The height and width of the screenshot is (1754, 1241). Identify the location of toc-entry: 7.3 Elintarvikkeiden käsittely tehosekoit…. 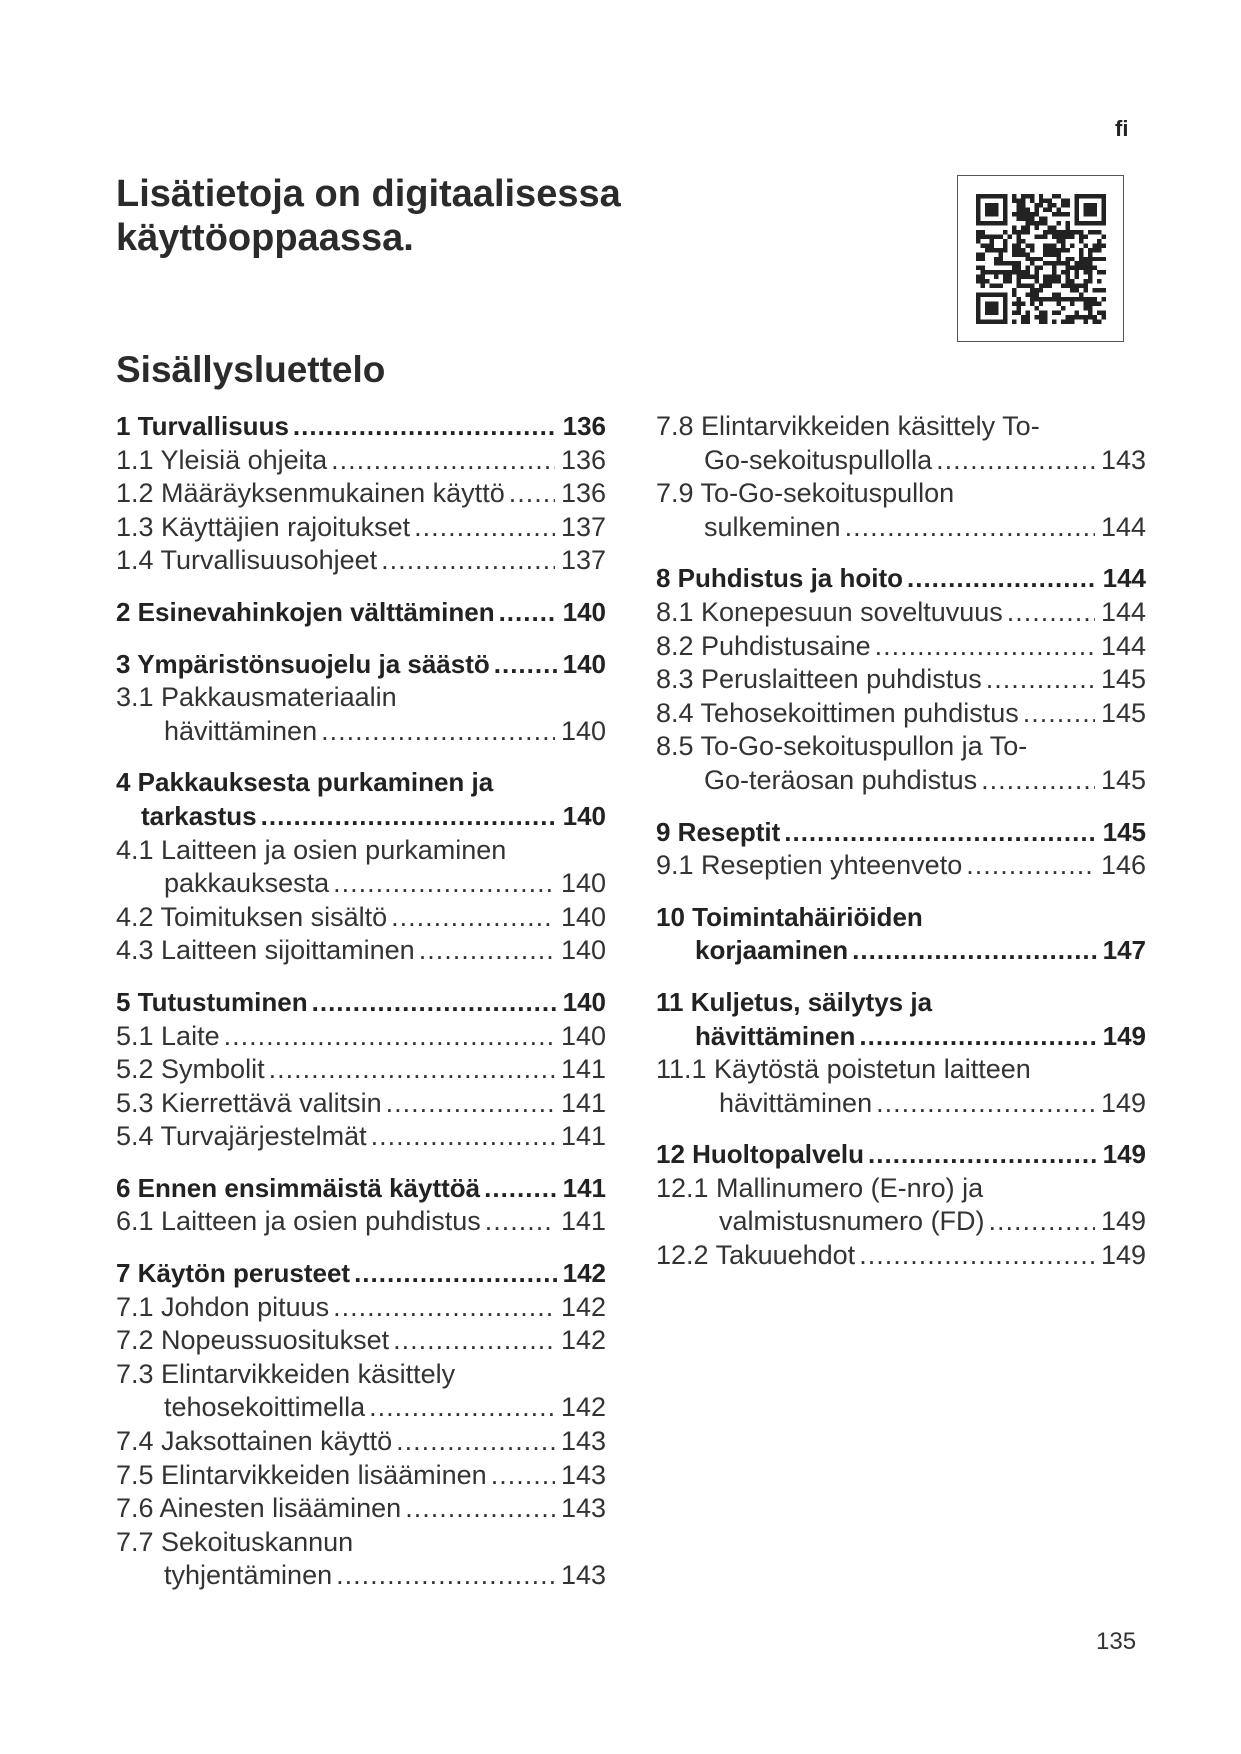
(361, 1391).